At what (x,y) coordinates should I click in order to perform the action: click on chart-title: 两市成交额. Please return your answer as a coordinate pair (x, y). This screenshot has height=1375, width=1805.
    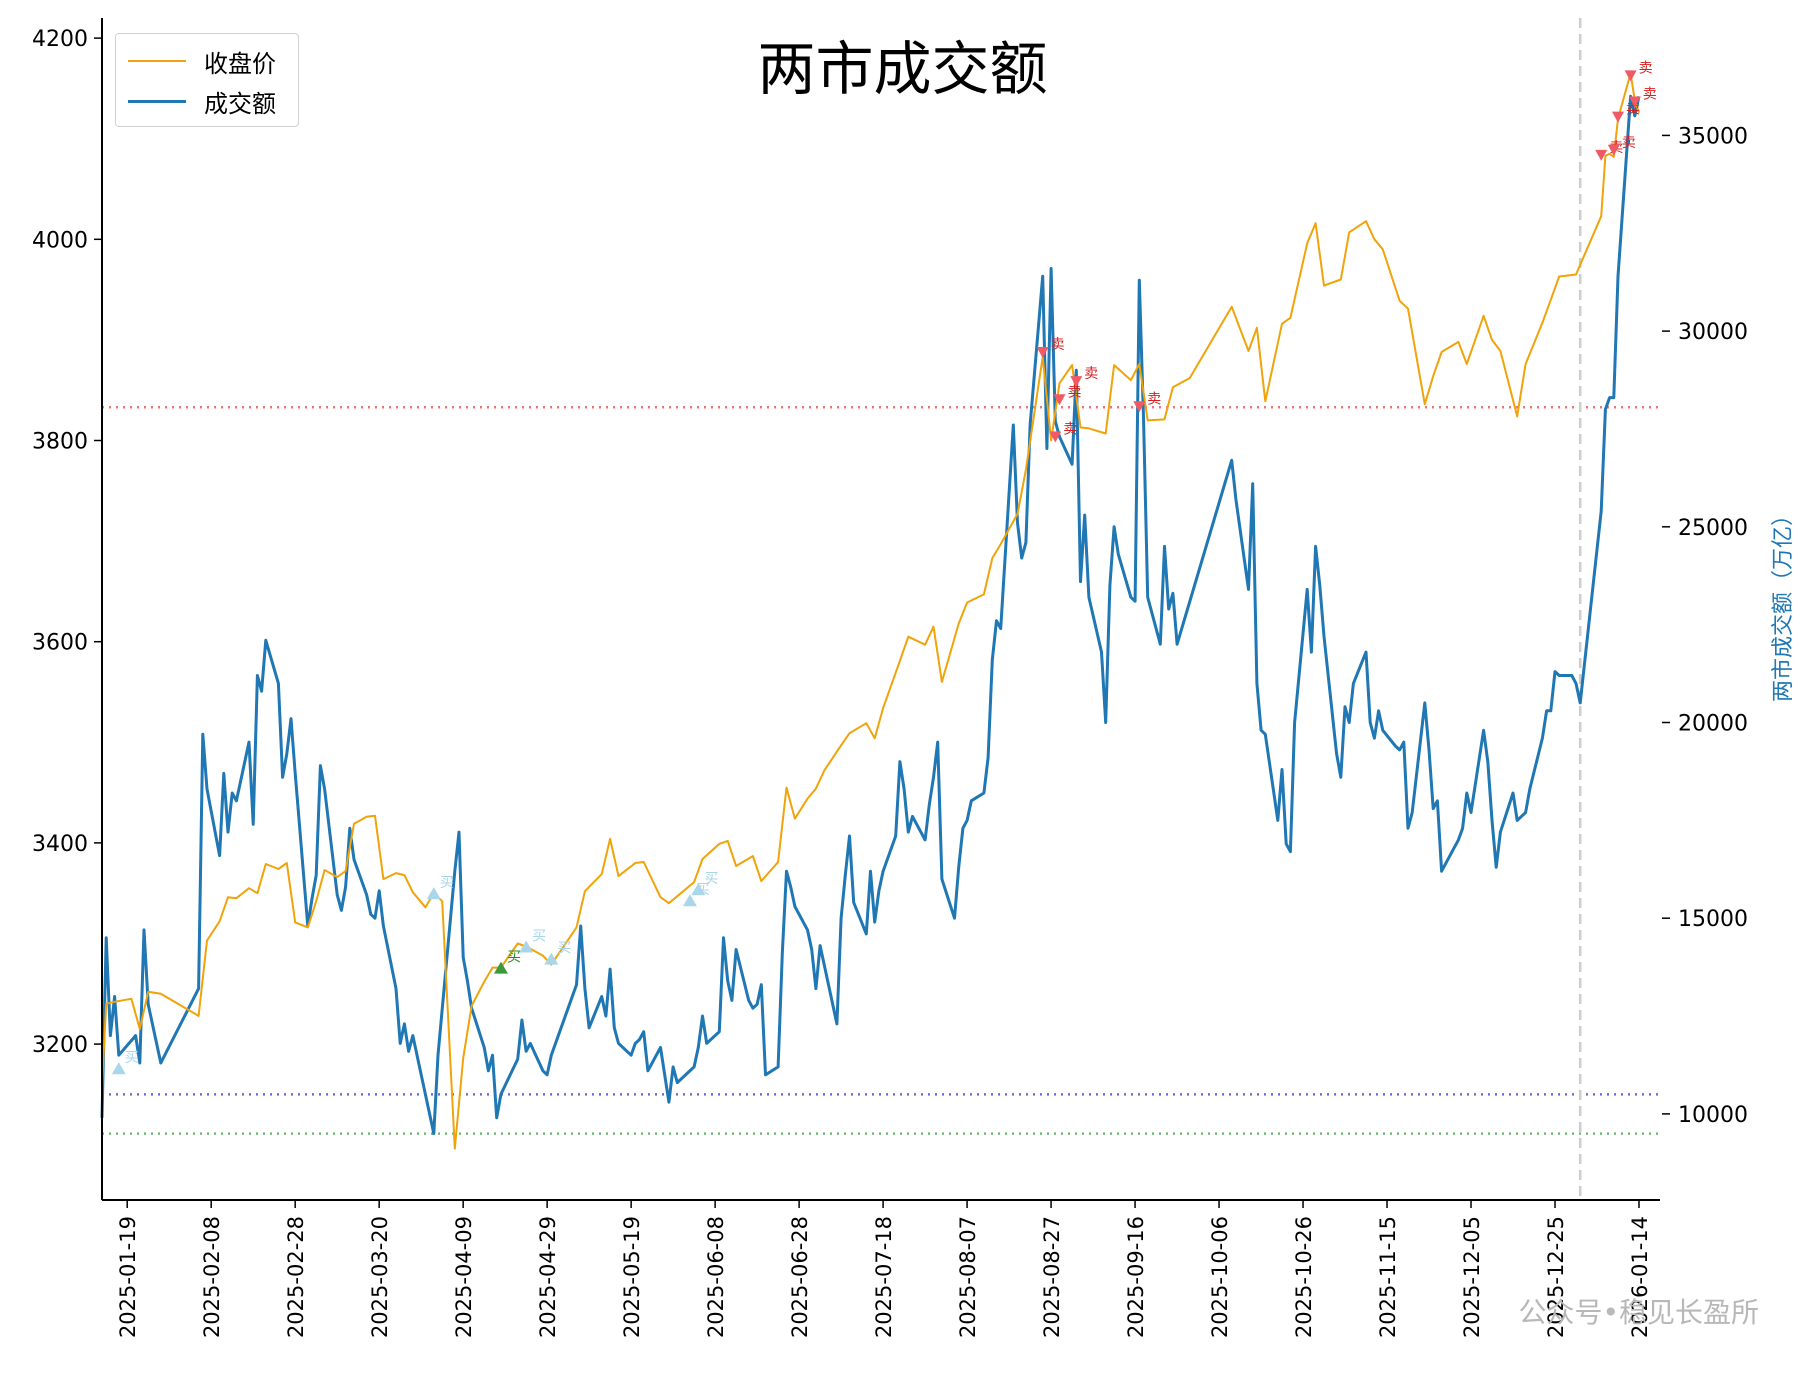
    Looking at the image, I should click on (902, 69).